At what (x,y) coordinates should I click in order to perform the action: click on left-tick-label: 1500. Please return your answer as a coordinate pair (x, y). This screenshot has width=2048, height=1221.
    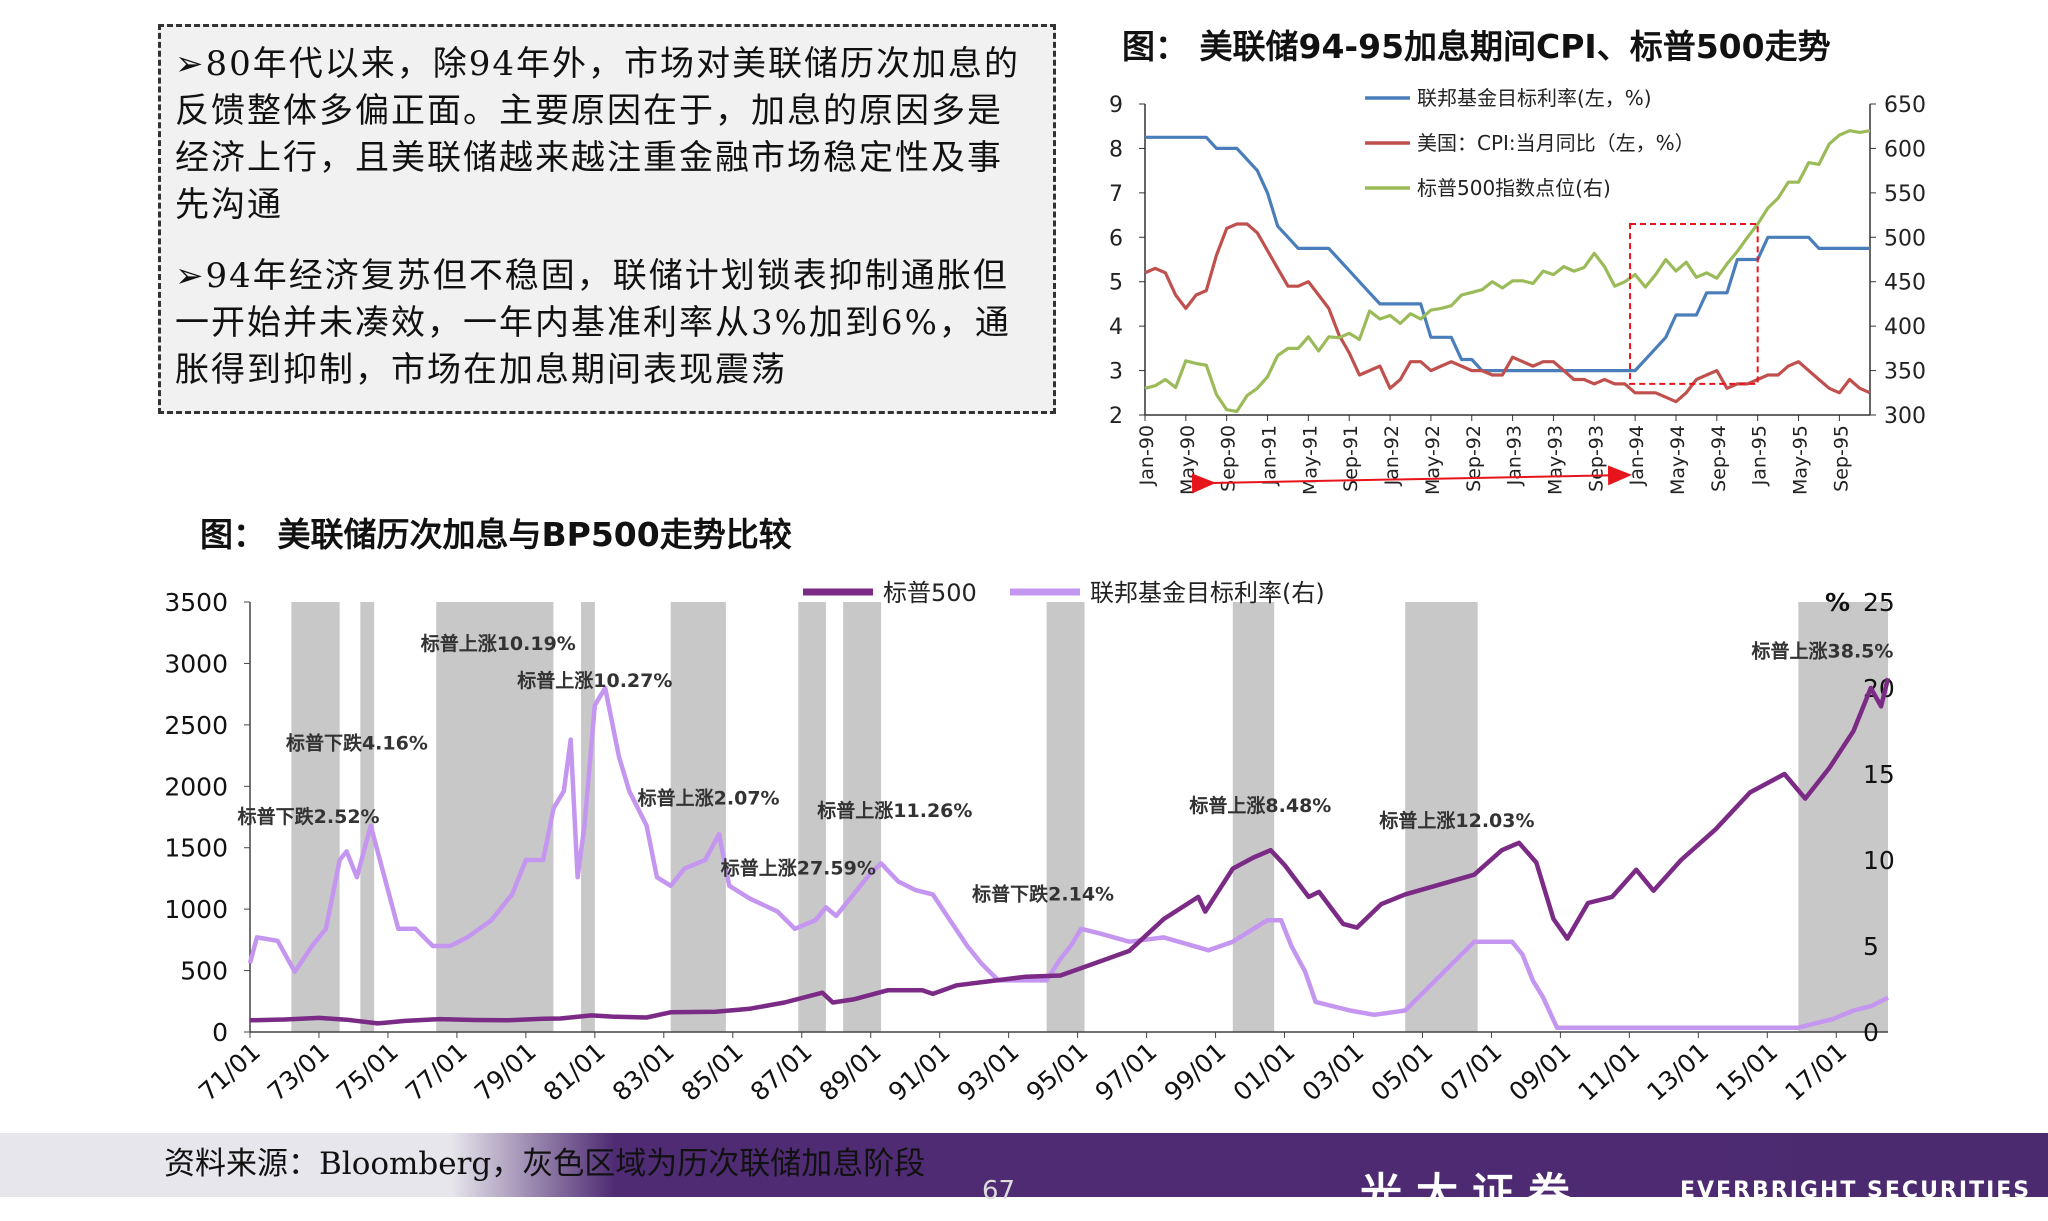
    Looking at the image, I should click on (196, 848).